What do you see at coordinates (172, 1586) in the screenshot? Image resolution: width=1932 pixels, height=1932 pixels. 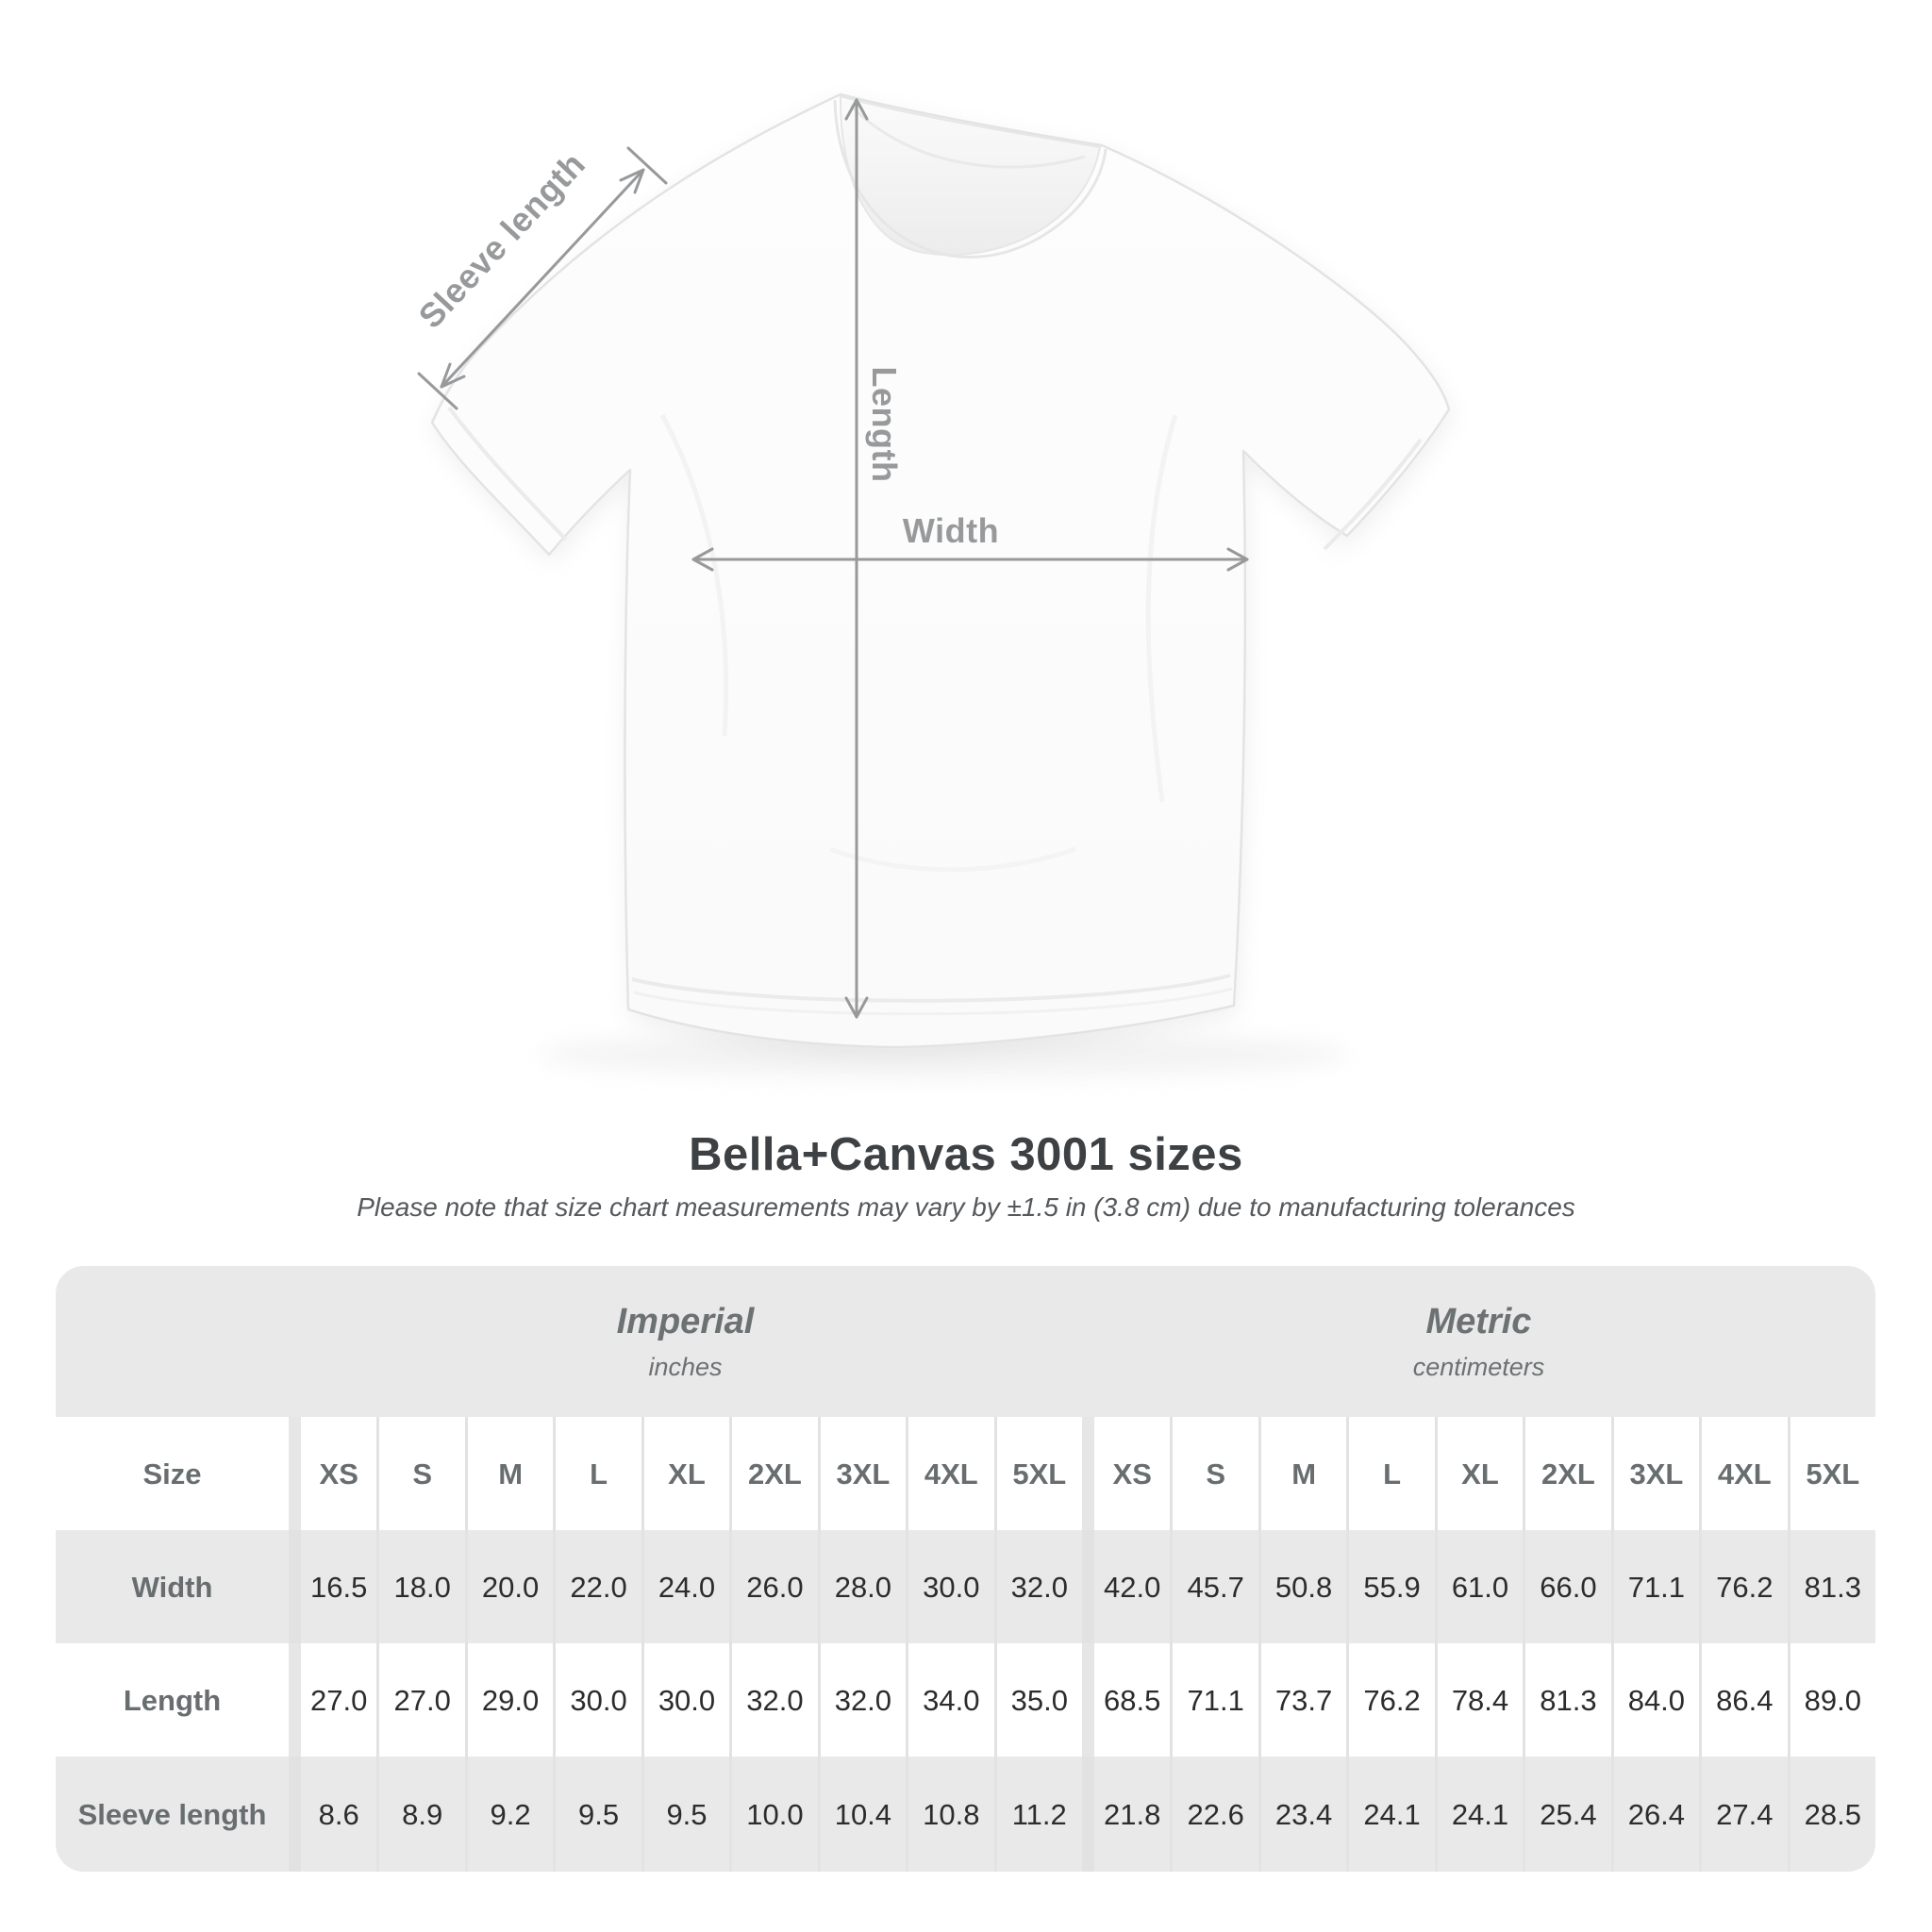 I see `row-label: Width` at bounding box center [172, 1586].